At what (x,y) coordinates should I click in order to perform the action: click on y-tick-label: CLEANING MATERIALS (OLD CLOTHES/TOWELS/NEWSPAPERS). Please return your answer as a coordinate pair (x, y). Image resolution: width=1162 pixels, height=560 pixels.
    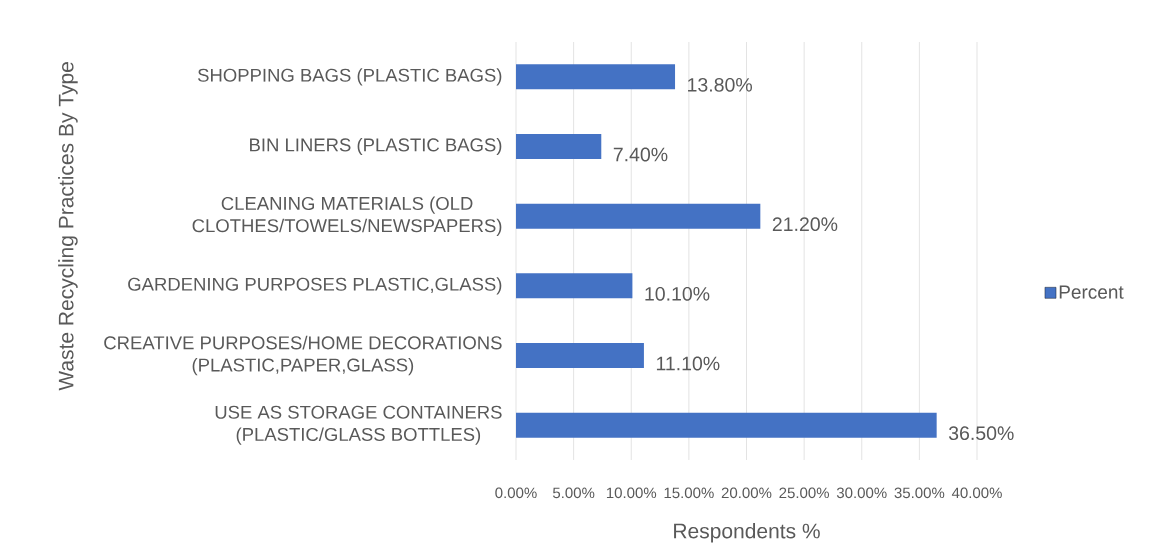
    Looking at the image, I should click on (347, 216).